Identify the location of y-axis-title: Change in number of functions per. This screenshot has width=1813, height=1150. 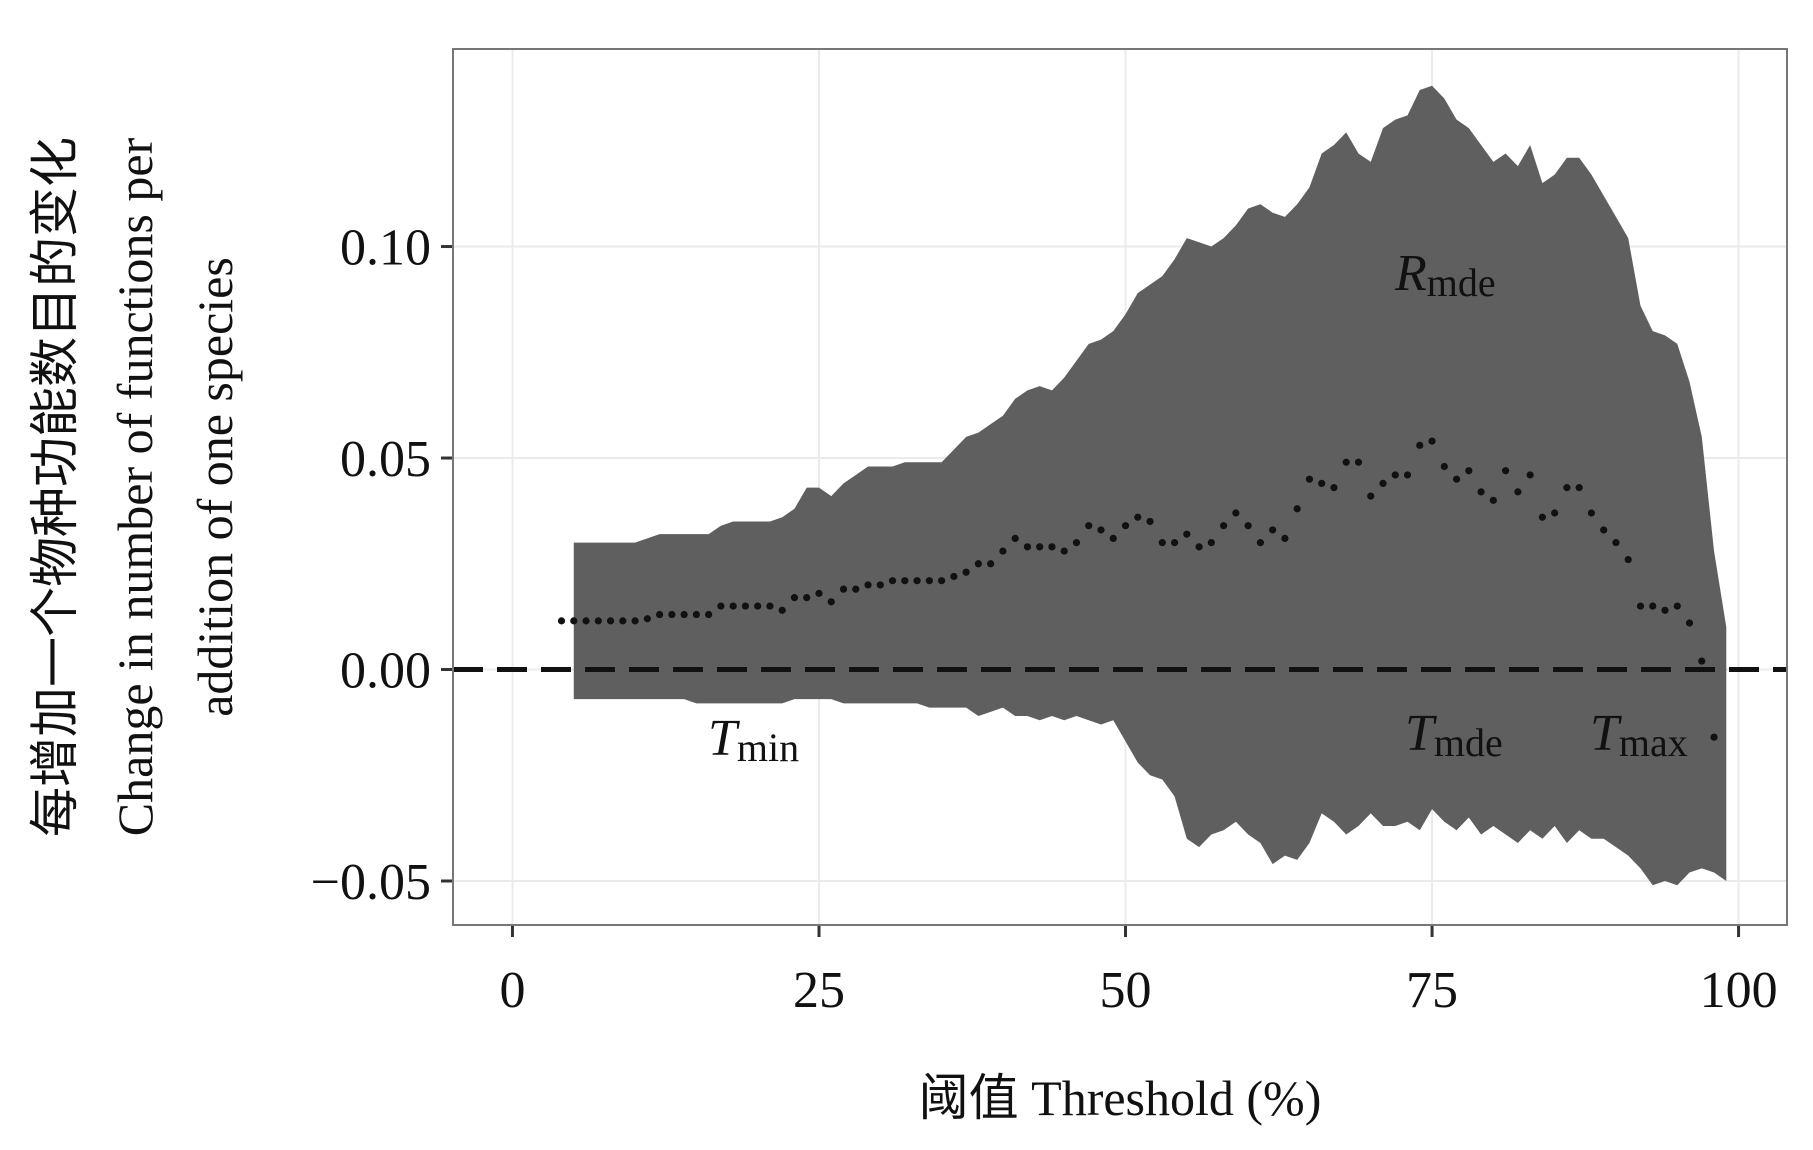
(135, 486).